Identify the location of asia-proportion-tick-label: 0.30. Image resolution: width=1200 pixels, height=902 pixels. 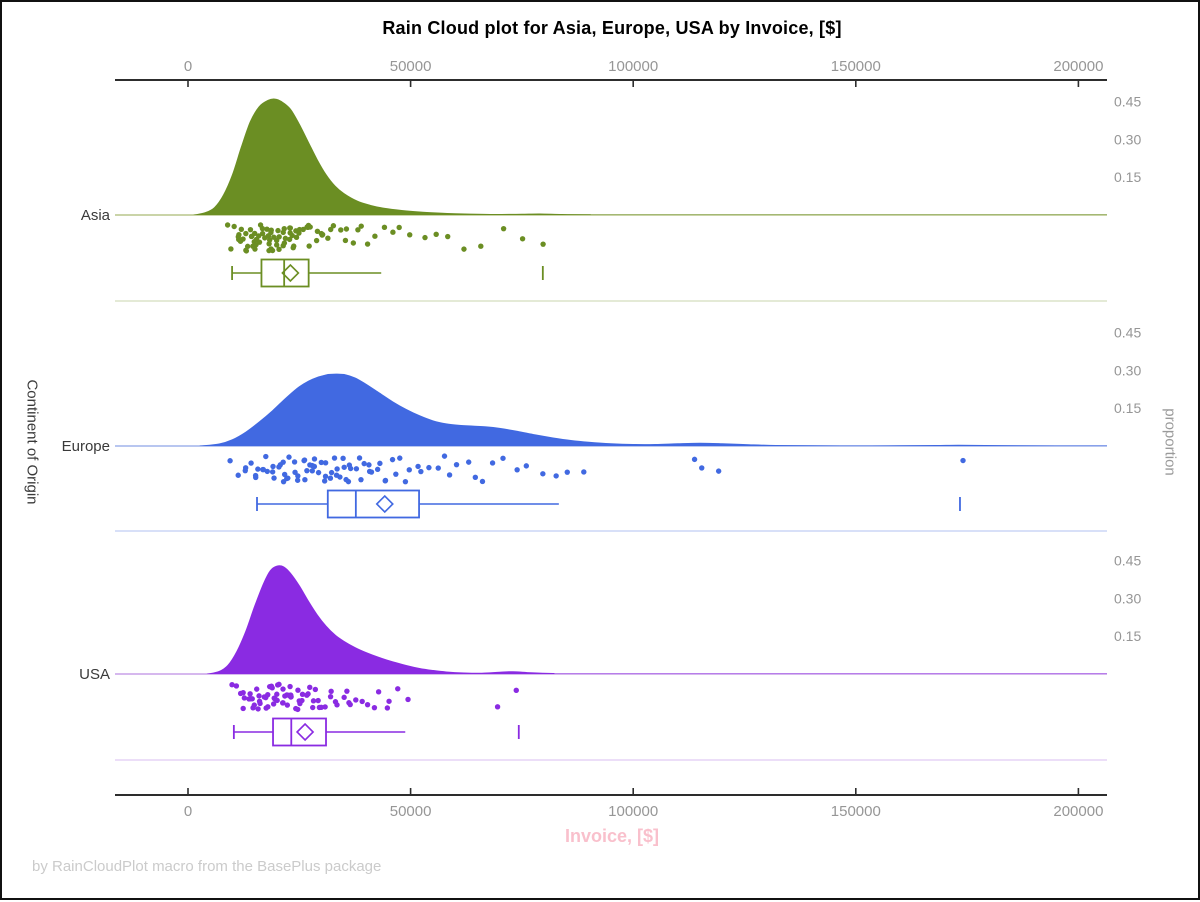
(1127, 139).